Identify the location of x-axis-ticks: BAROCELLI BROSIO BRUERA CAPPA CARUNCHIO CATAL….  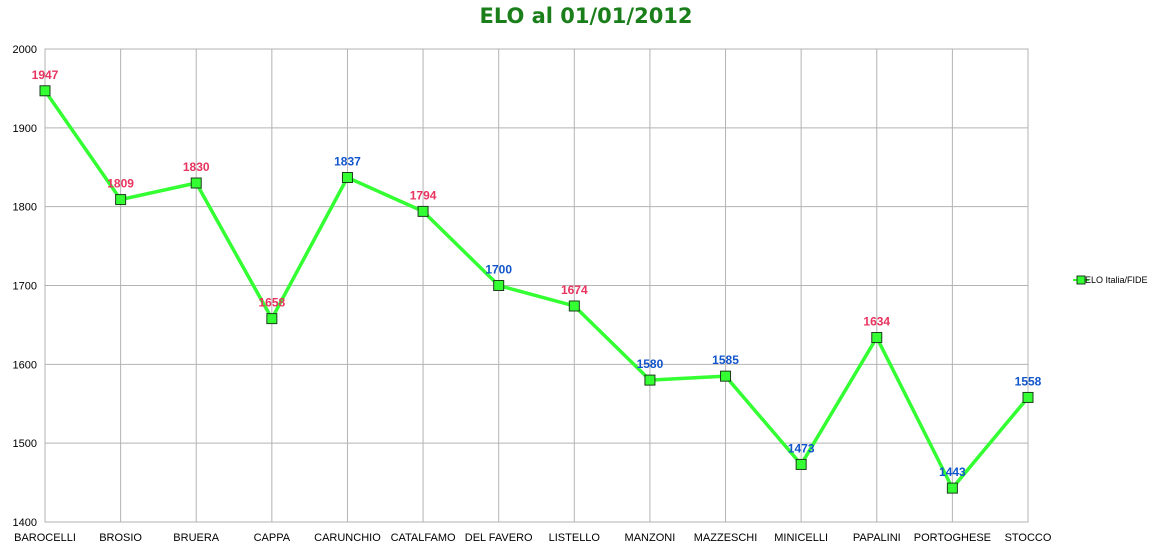
(533, 538).